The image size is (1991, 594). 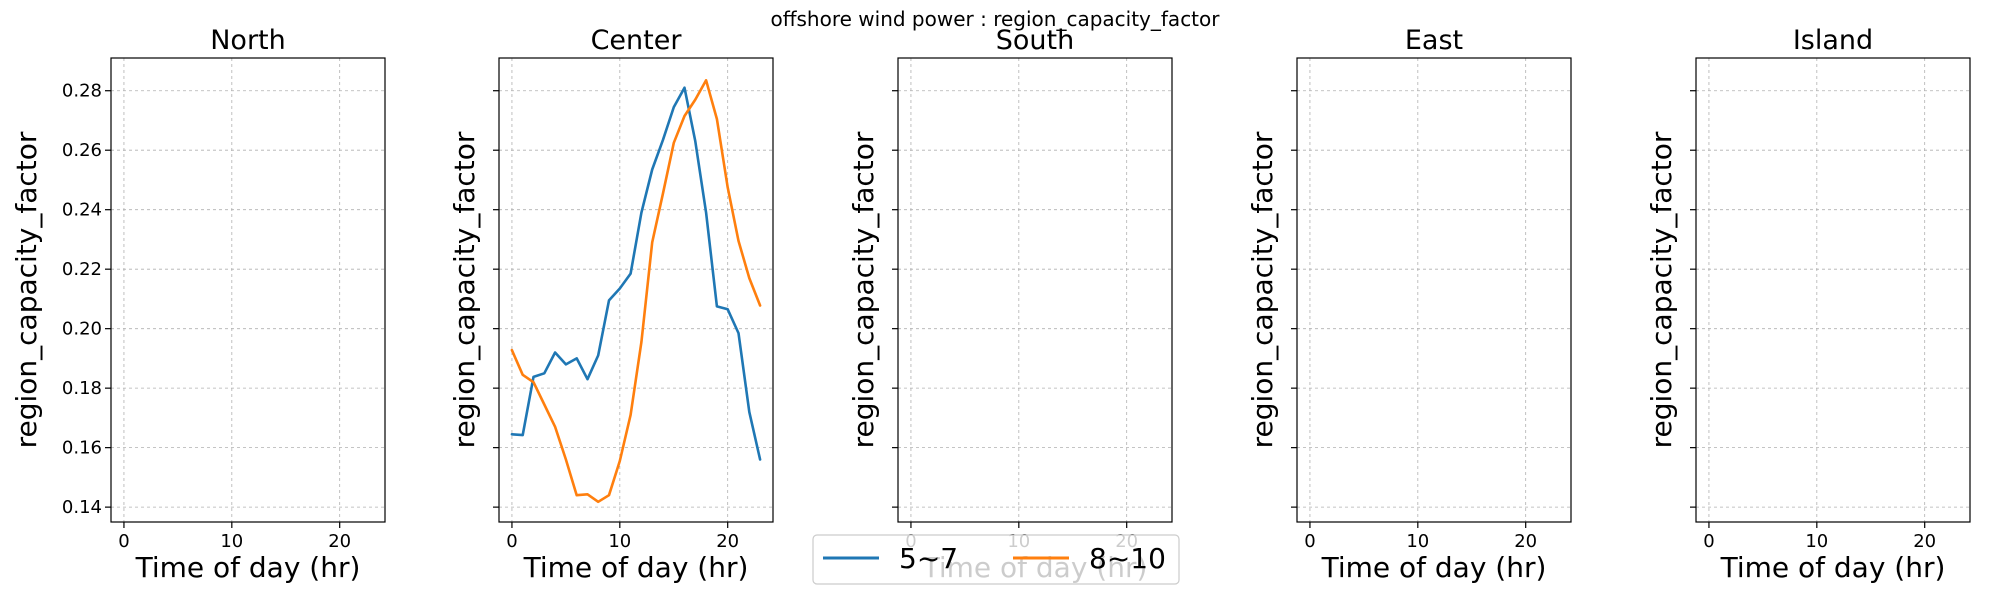 I want to click on y-tick-label: 0.16, so click(x=82, y=448).